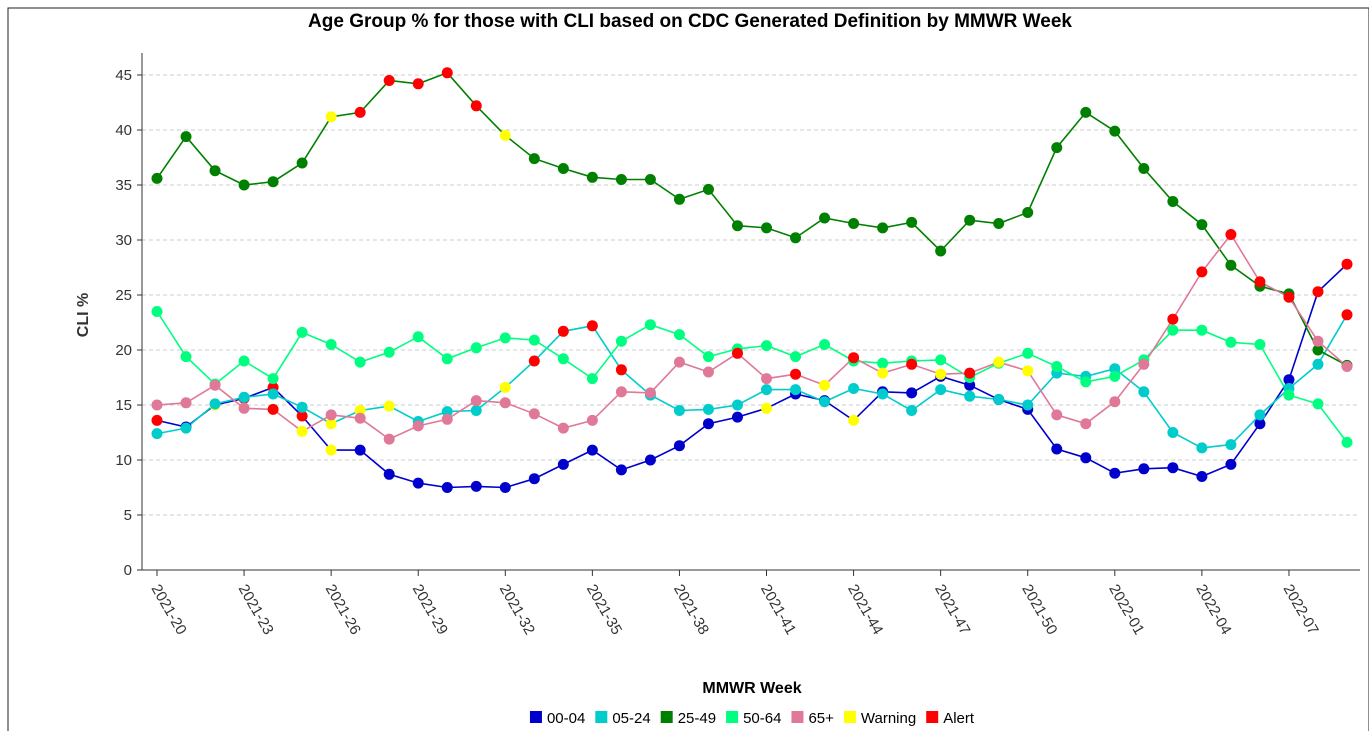 The height and width of the screenshot is (731, 1369). What do you see at coordinates (952, 610) in the screenshot?
I see `x-tick-label: 2021-47` at bounding box center [952, 610].